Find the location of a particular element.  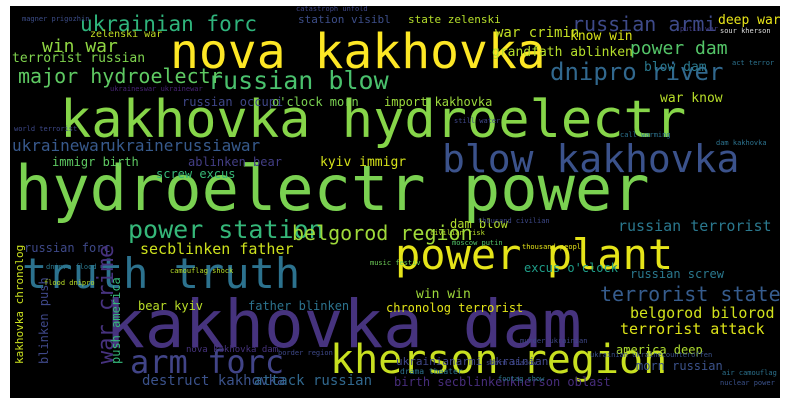

word: blinken push is located at coordinates (44, 320).